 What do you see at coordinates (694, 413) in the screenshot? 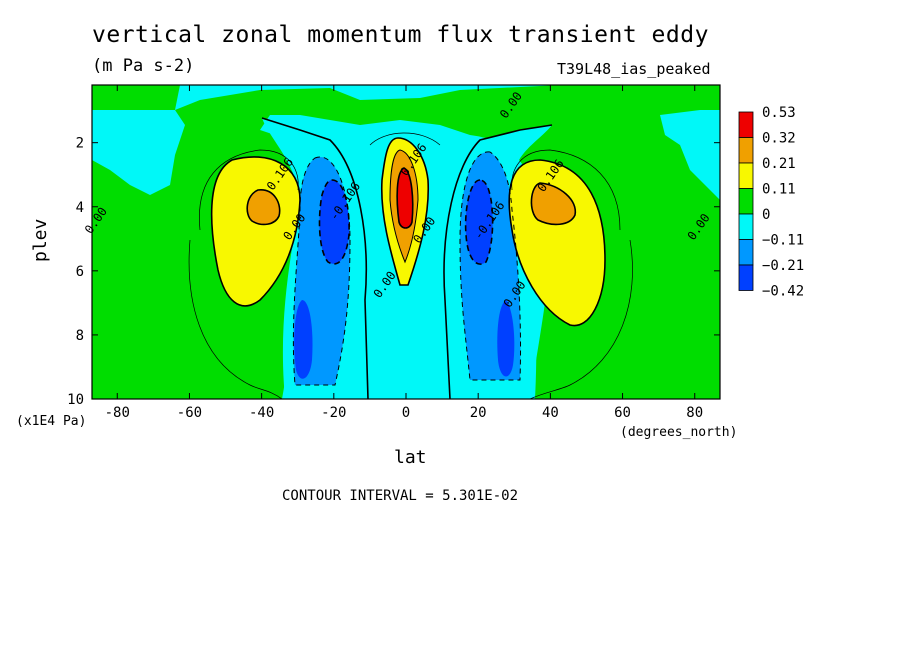
I see `x-tick-label: 80` at bounding box center [694, 413].